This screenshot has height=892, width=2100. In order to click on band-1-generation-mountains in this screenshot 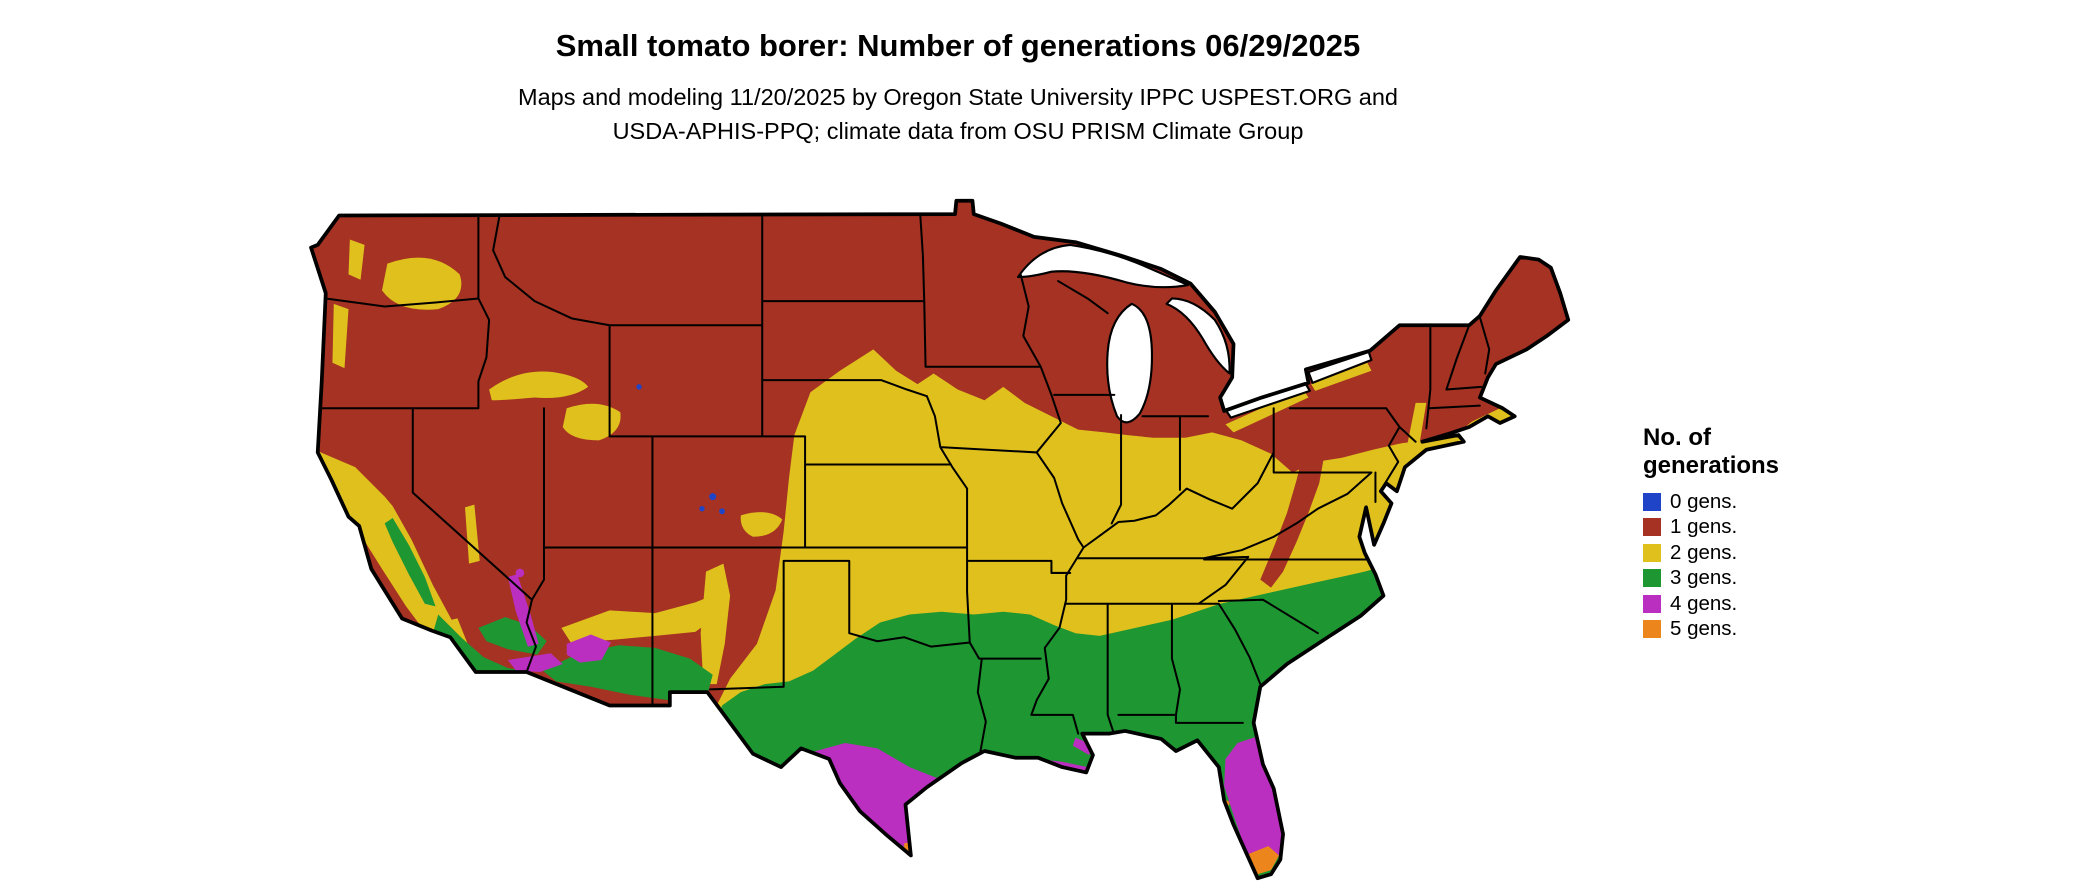, I will do `click(849, 534)`.